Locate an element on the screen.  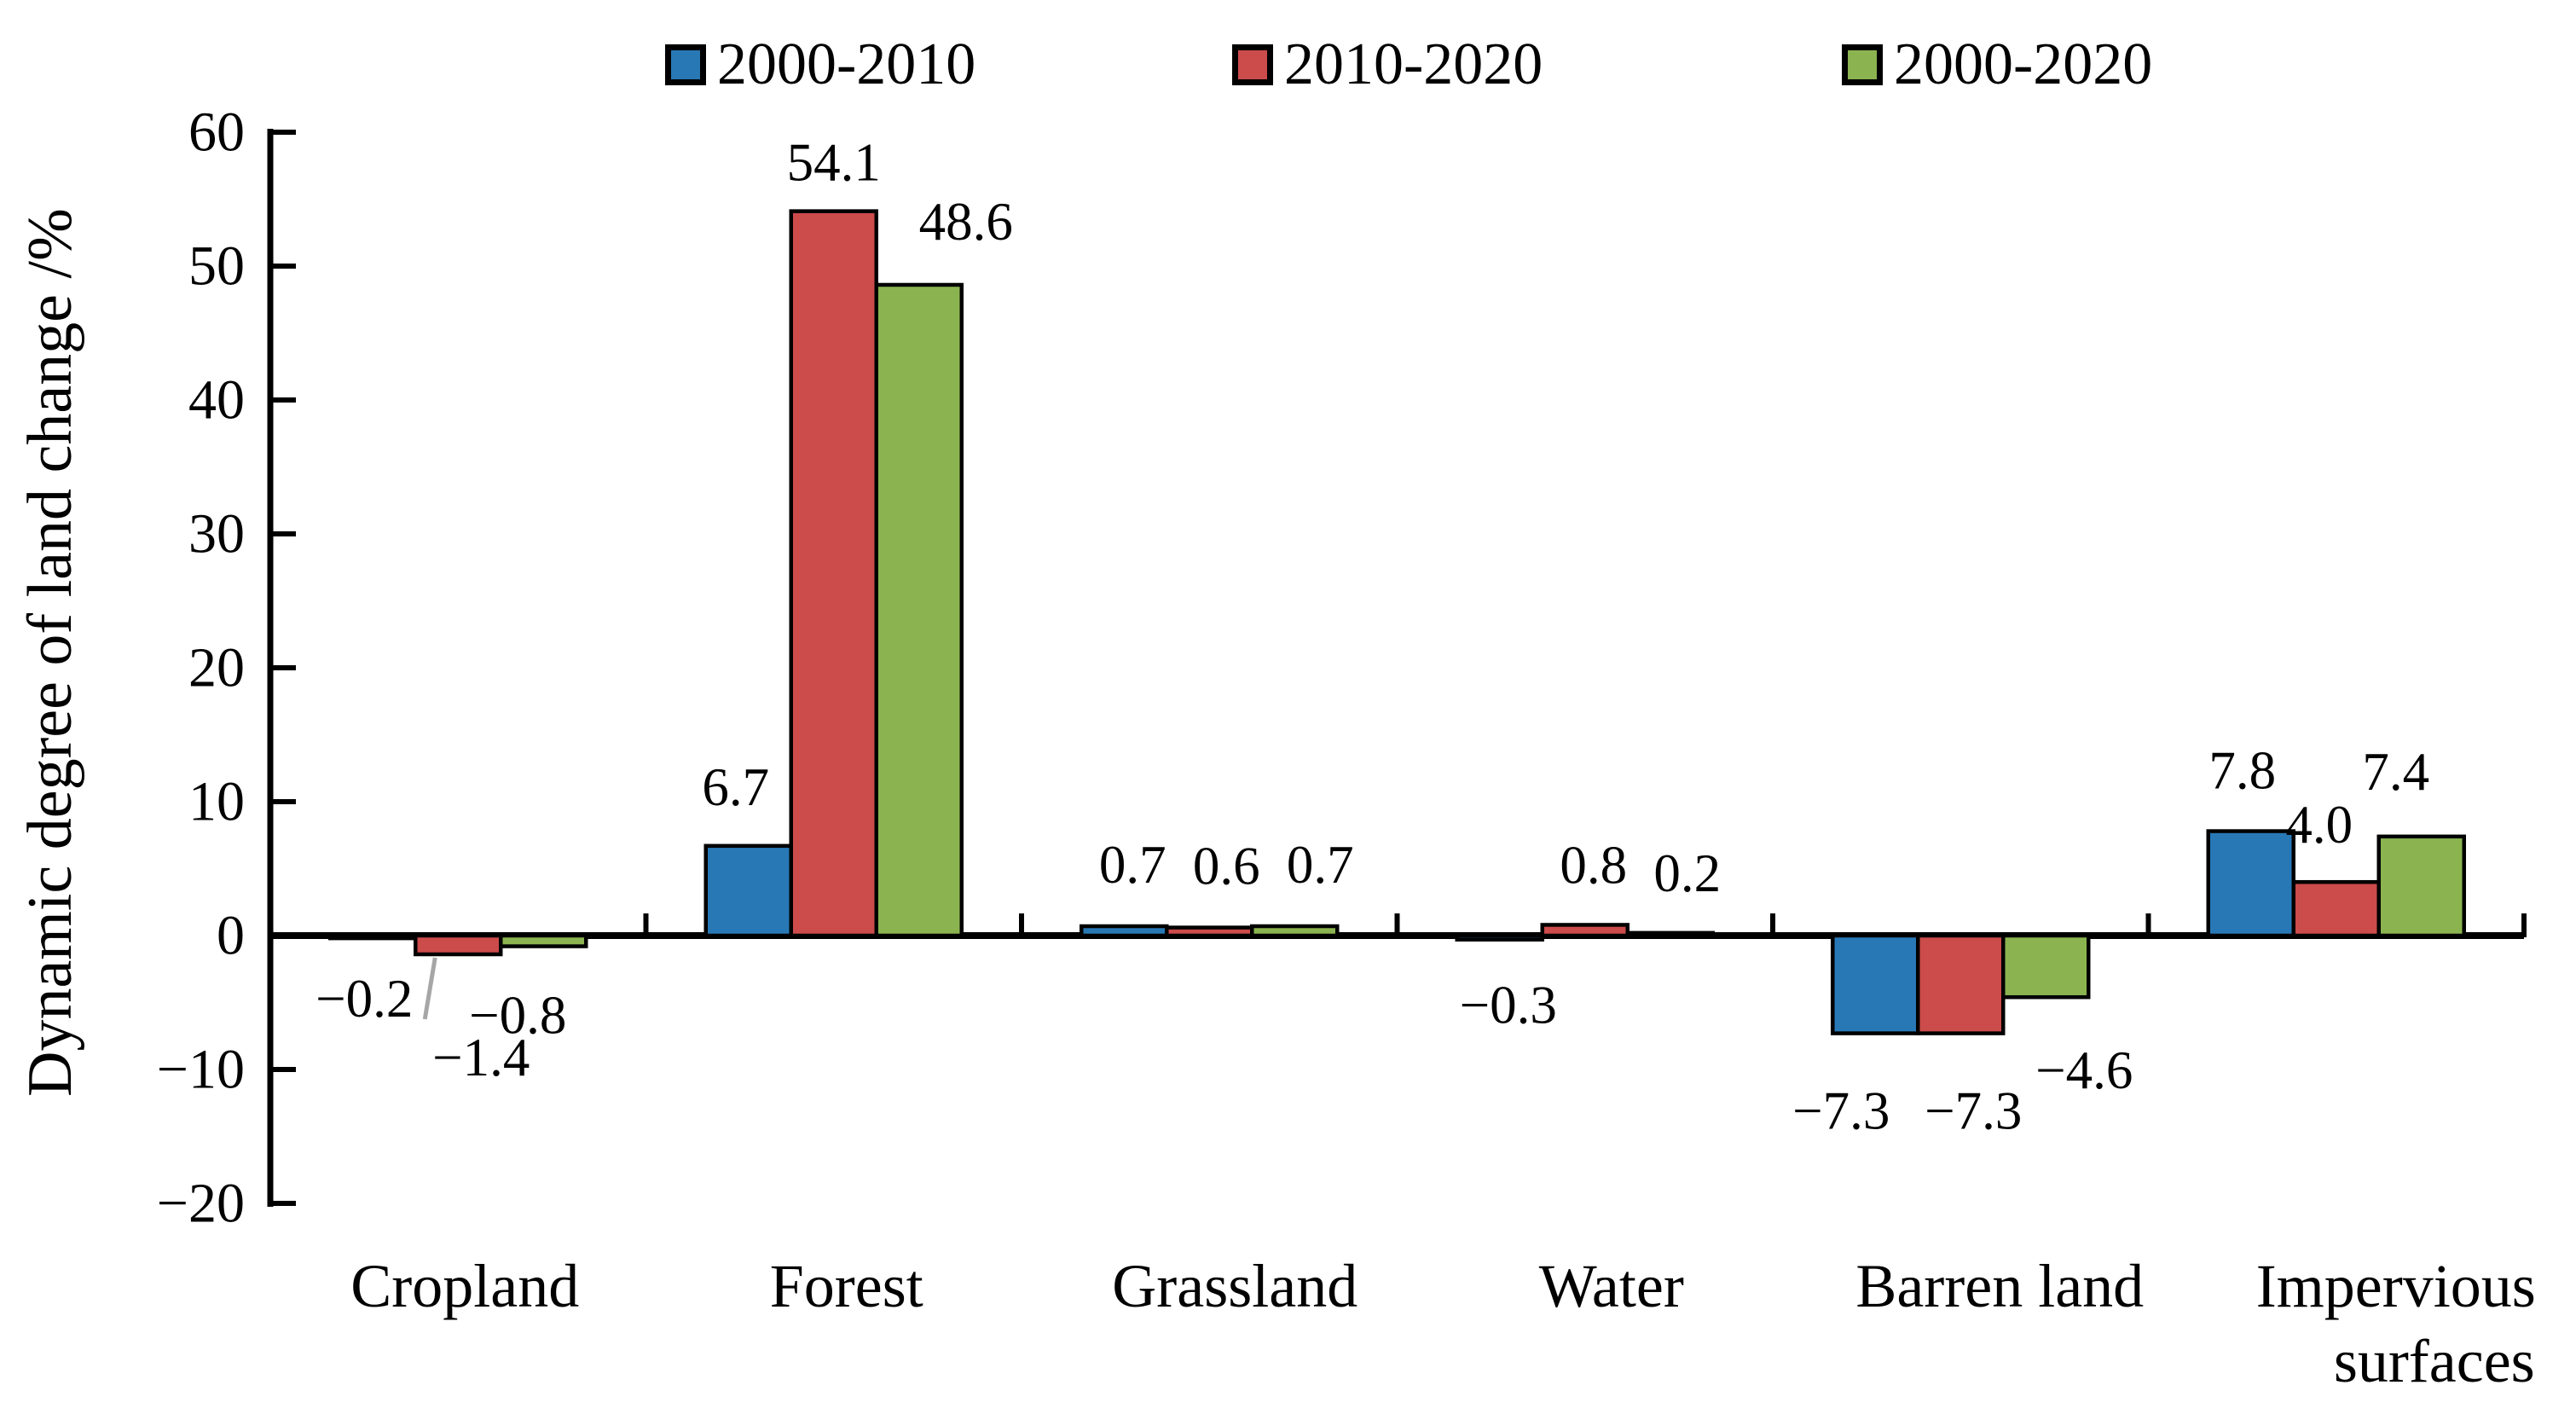
category-label: Barren land is located at coordinates (1999, 1286).